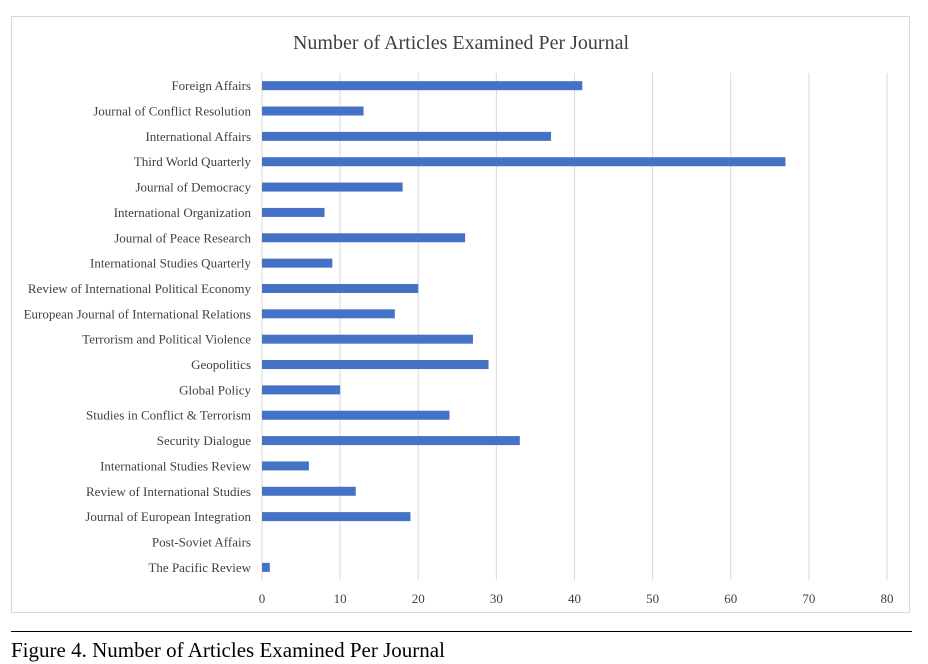 The height and width of the screenshot is (664, 928). I want to click on category-label: Security Dialogue, so click(204, 440).